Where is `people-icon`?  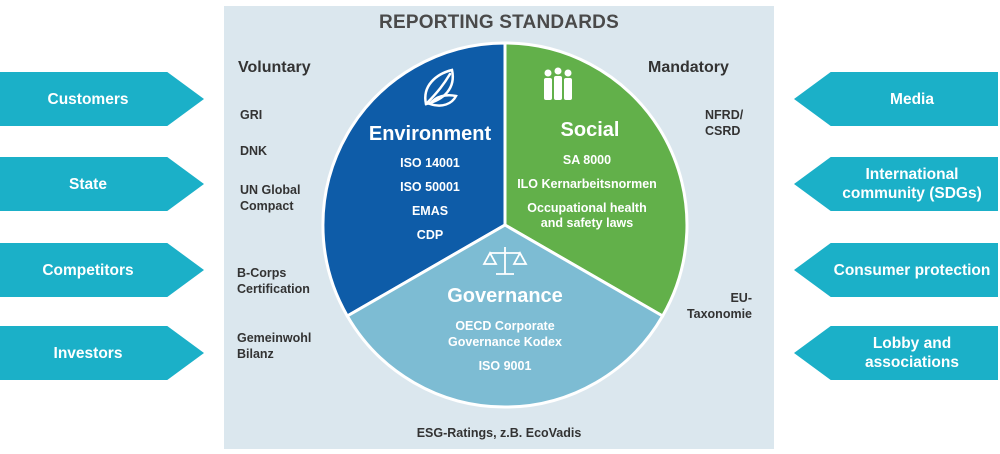 people-icon is located at coordinates (558, 83).